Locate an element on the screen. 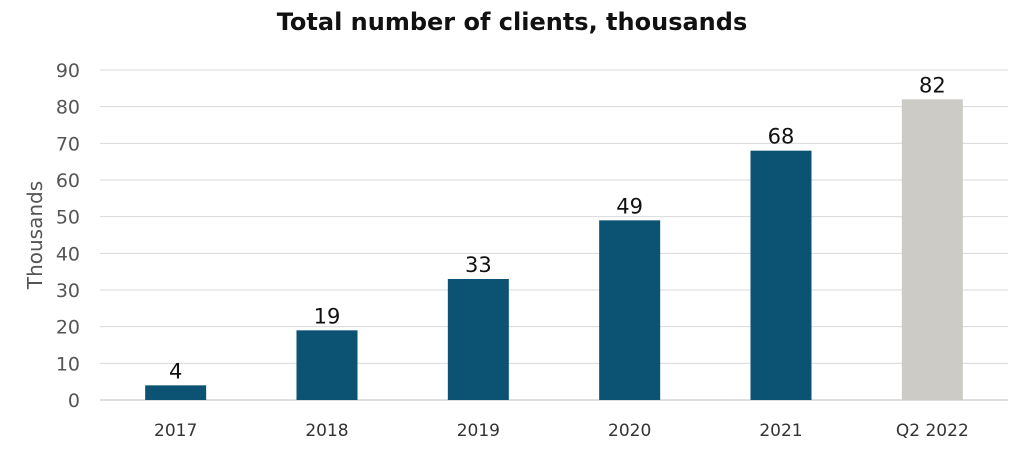  y-tick-label: 70 is located at coordinates (68, 144).